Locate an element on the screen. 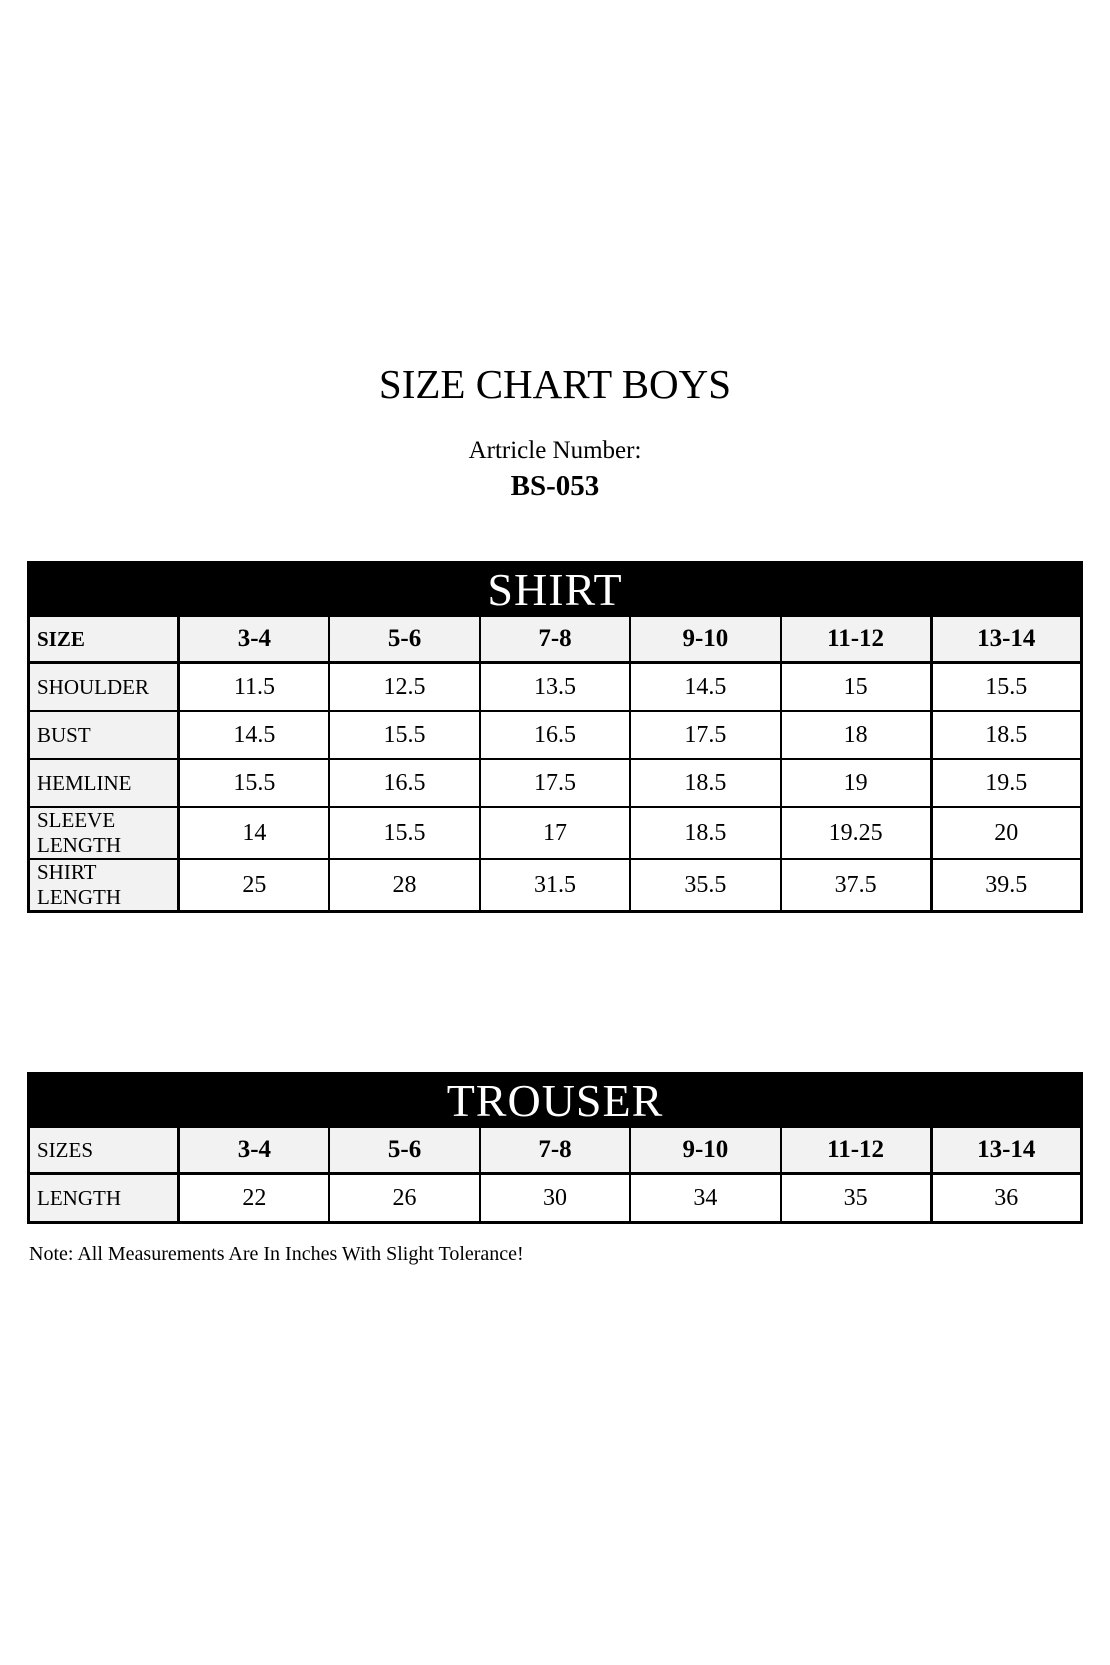  measurement-cell: 30 is located at coordinates (555, 1198).